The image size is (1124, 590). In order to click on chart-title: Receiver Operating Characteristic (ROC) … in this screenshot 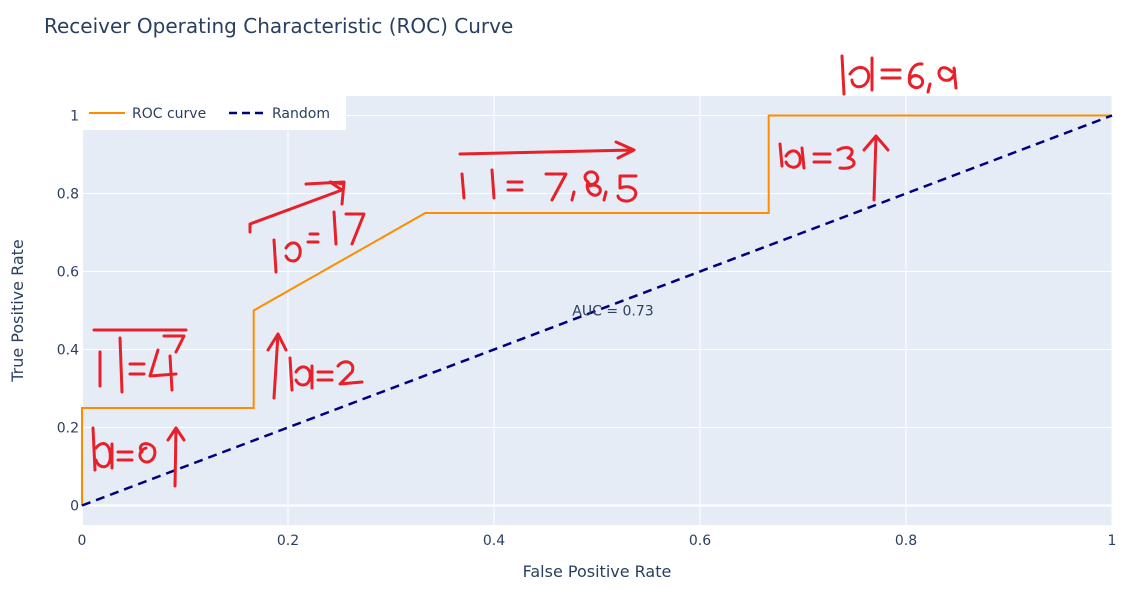, I will do `click(278, 26)`.